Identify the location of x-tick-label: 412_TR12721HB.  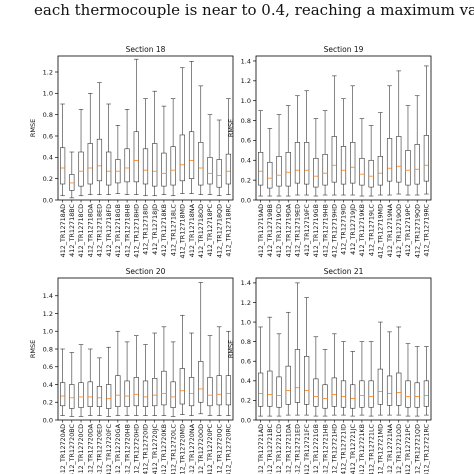
(325, 449).